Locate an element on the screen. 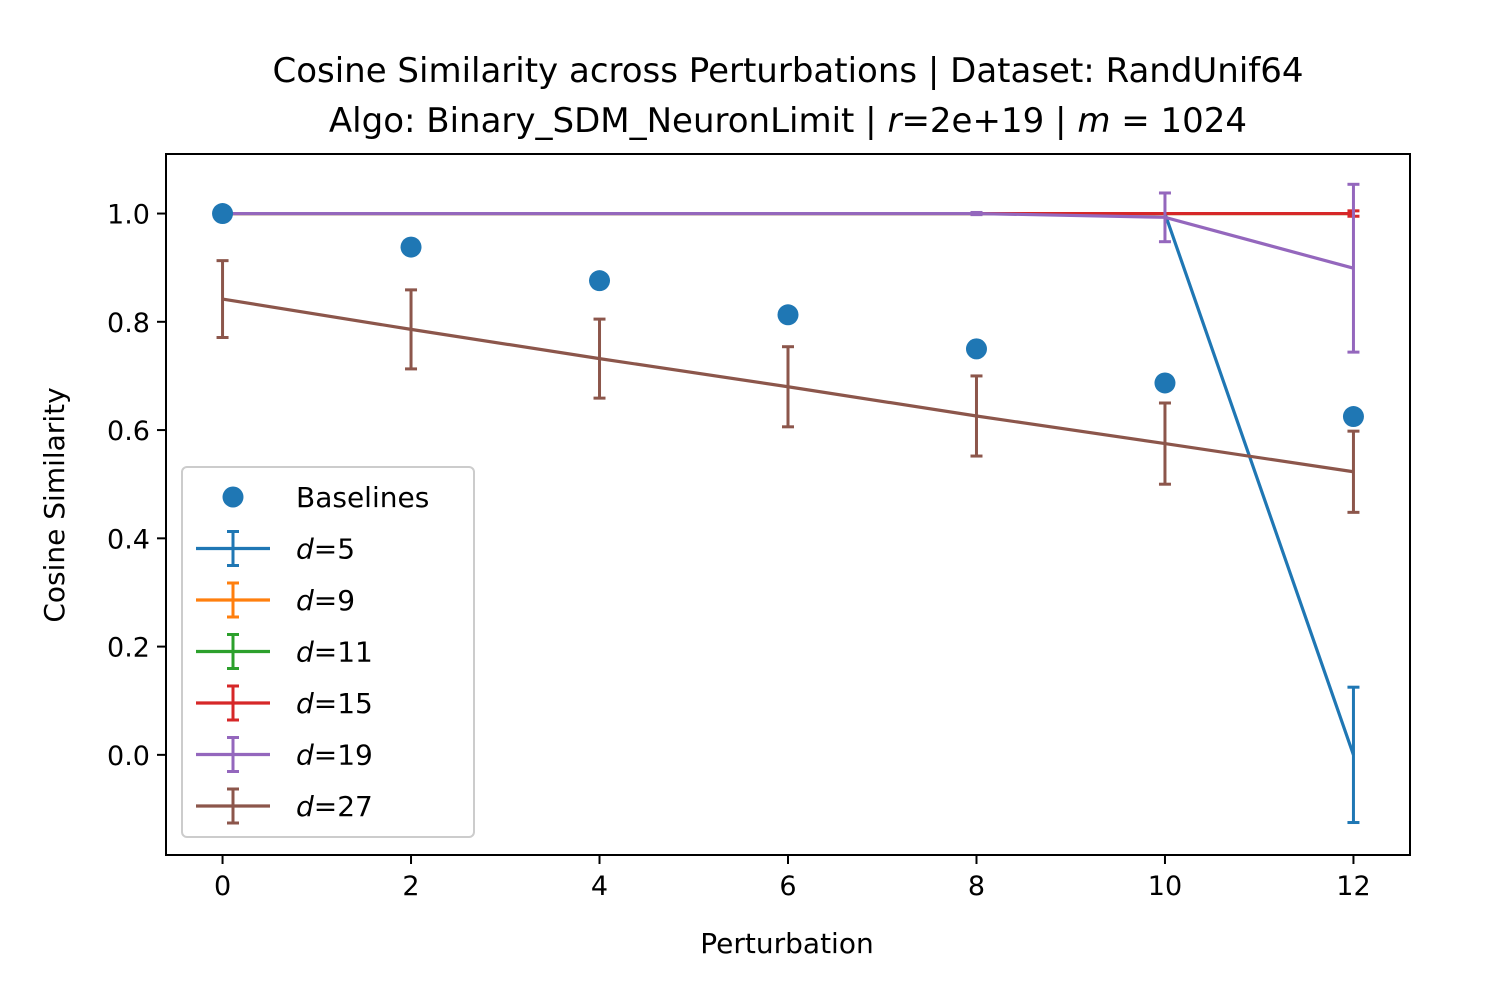  y-axis-label: Cosine Similarity is located at coordinates (54, 504).